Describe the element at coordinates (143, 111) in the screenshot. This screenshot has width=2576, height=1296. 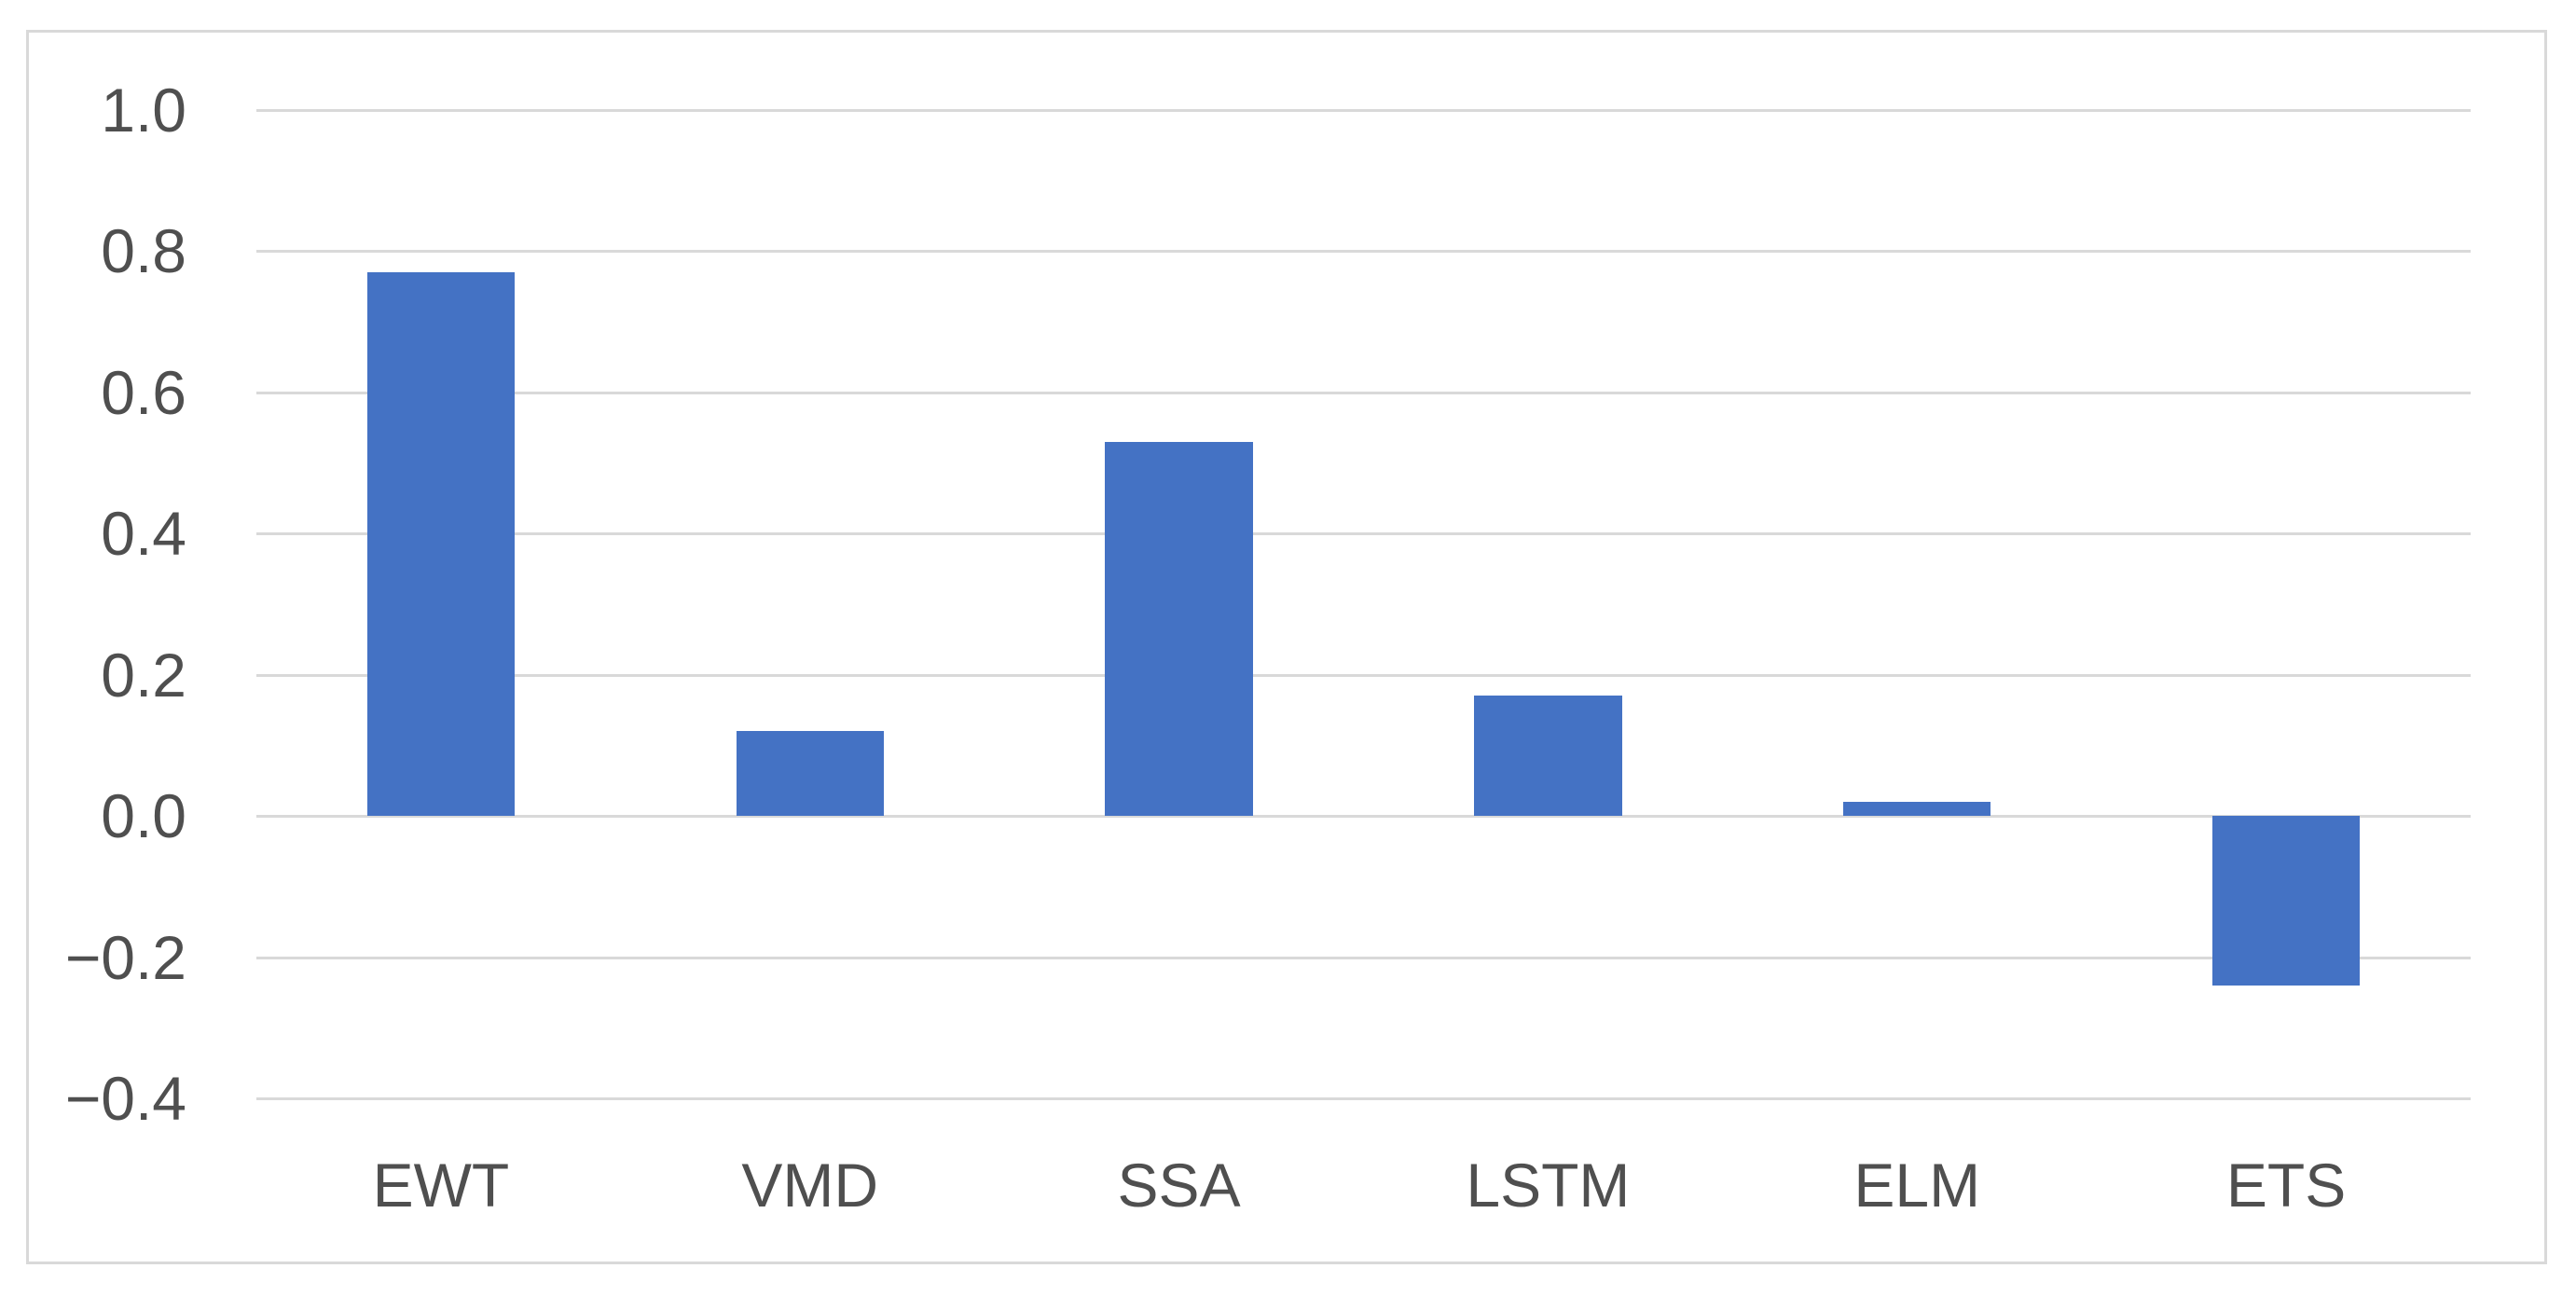
I see `y-tick-label: 1.0` at that location.